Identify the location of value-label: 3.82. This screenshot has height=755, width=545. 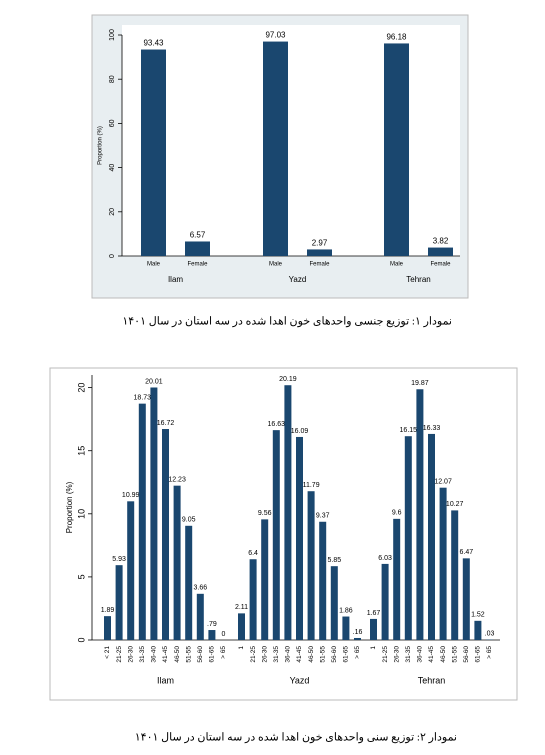
(441, 241).